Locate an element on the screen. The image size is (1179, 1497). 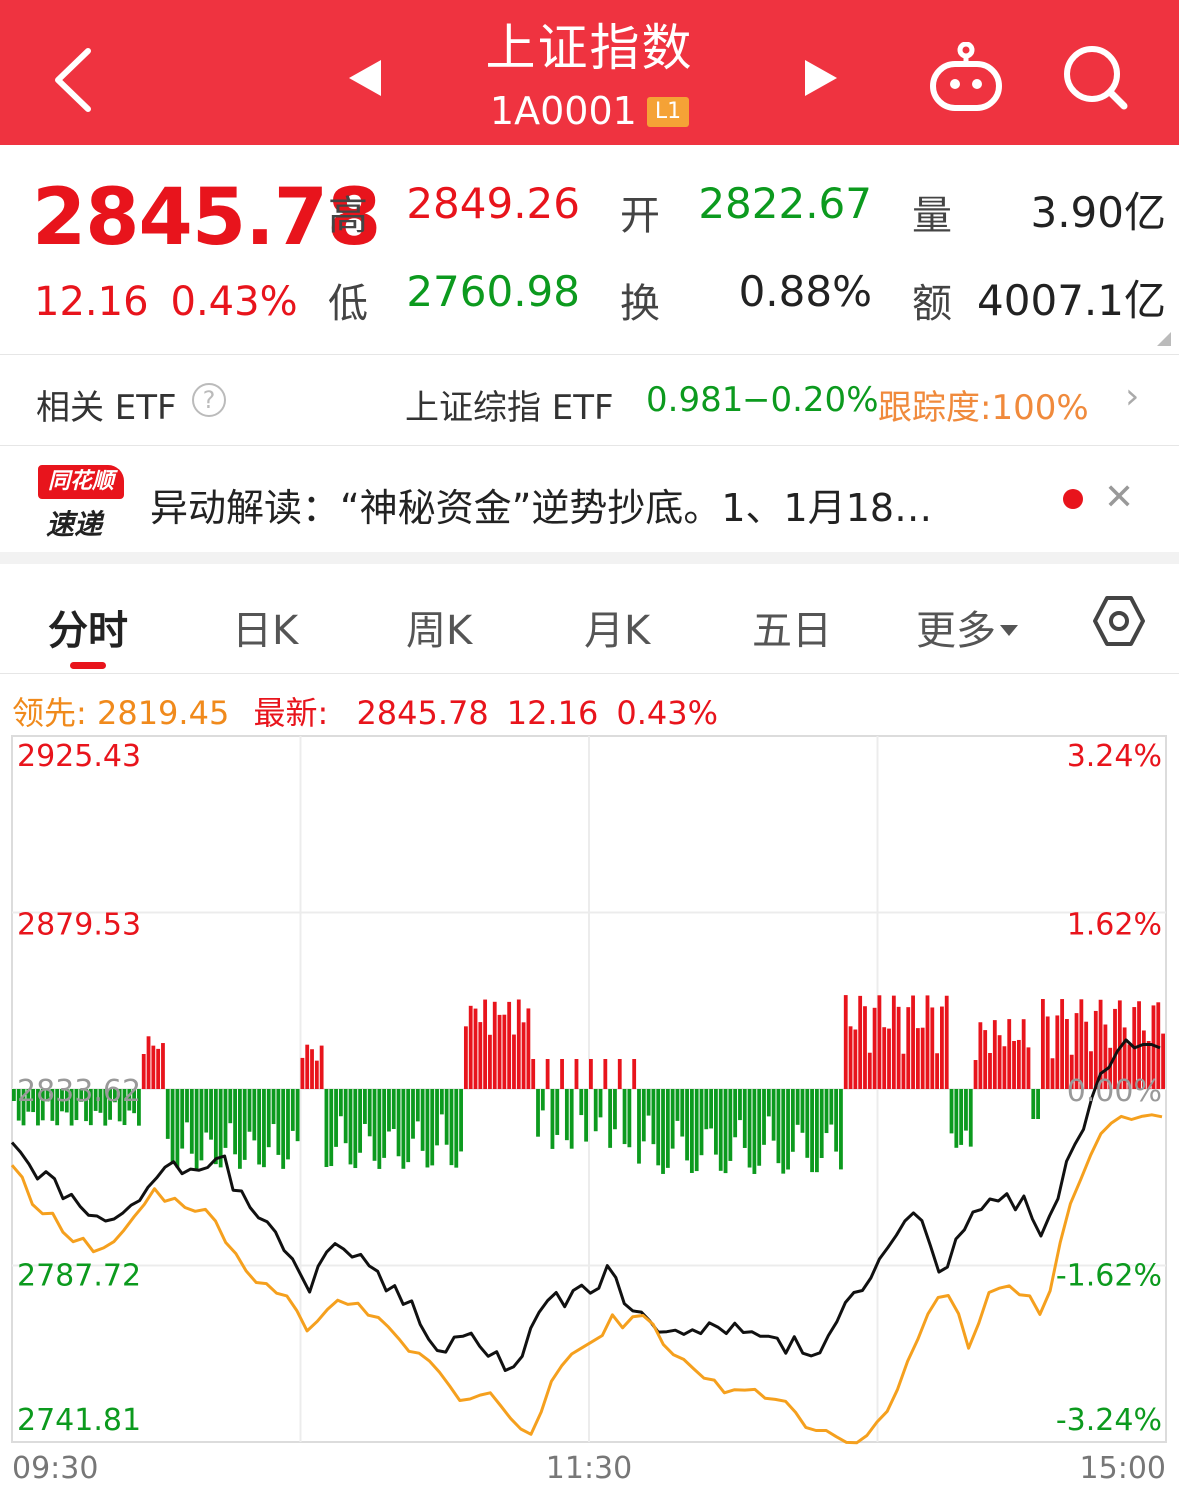
prev-stock-icon is located at coordinates (365, 78).